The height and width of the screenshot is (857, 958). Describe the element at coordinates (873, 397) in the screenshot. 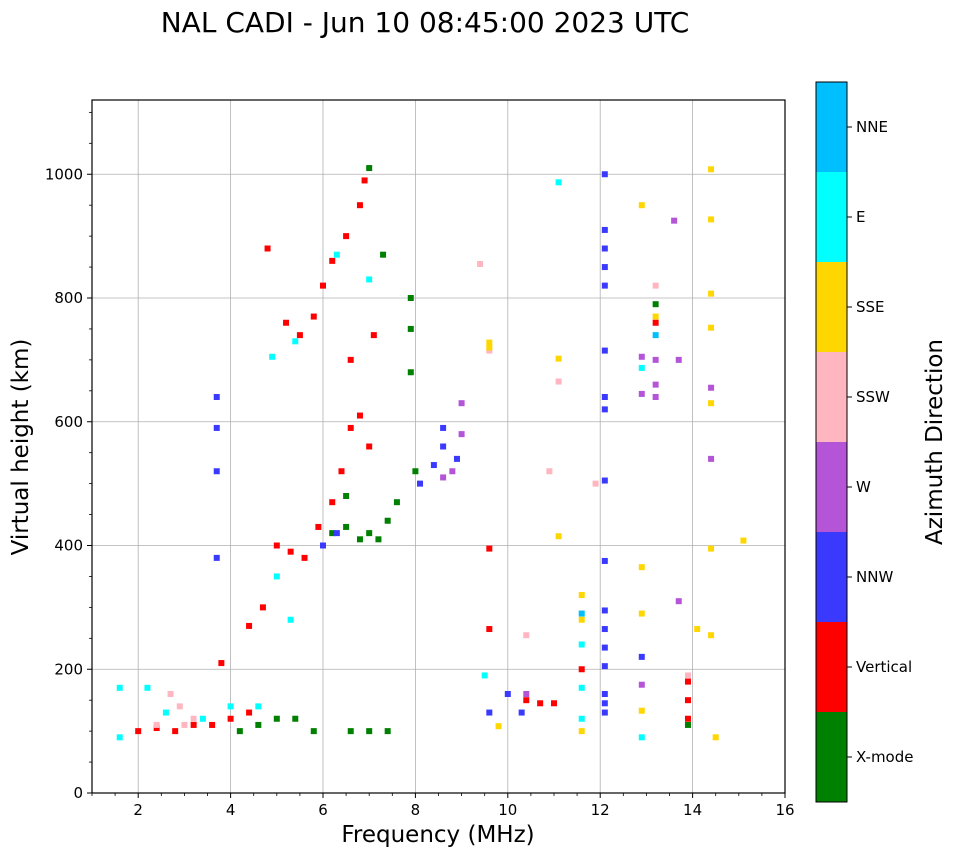

I see `colorbar-tick-label: SSW` at that location.